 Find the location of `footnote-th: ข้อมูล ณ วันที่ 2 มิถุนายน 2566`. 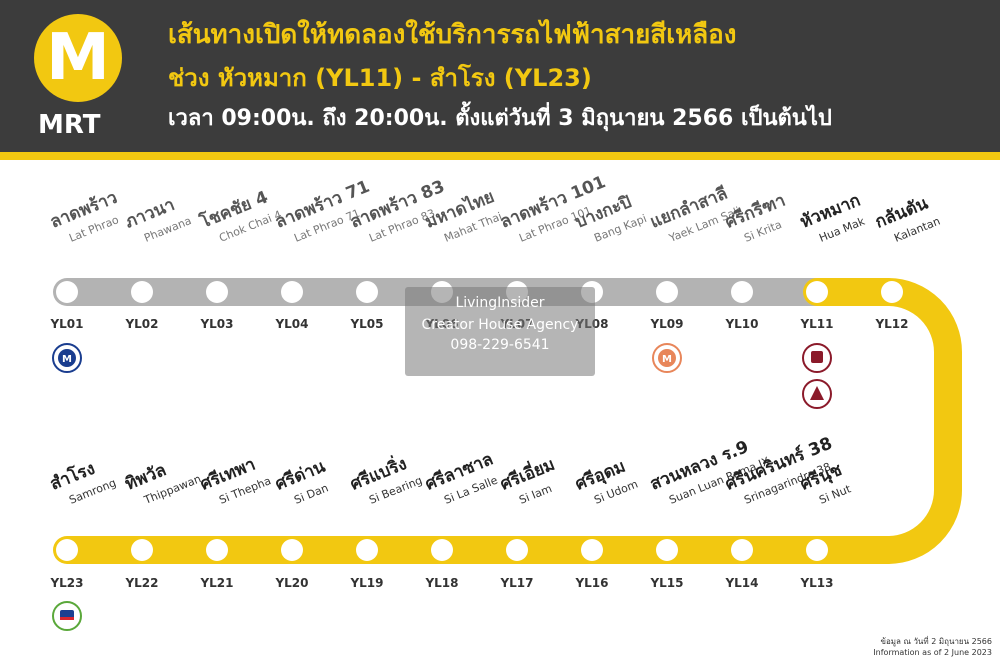

footnote-th: ข้อมูล ณ วันที่ 2 มิถุนายน 2566 is located at coordinates (936, 641).